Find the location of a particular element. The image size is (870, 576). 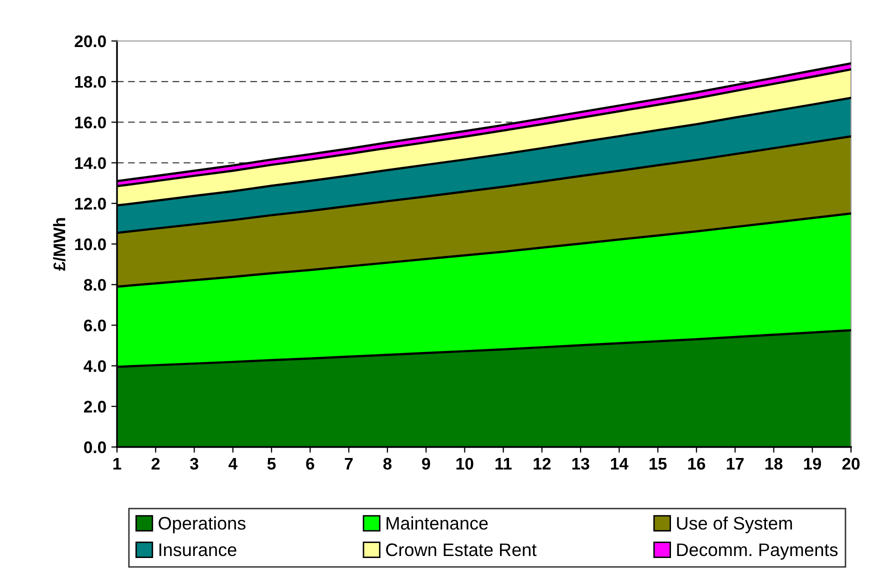

x-tick-label: 17 is located at coordinates (735, 464).